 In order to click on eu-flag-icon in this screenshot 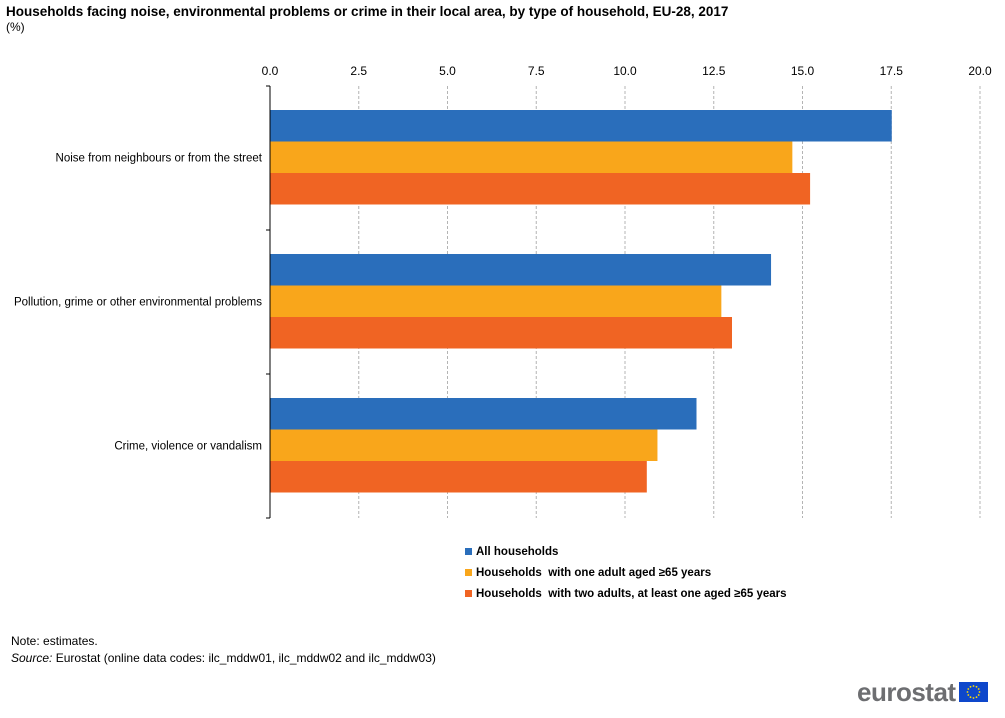, I will do `click(973, 692)`.